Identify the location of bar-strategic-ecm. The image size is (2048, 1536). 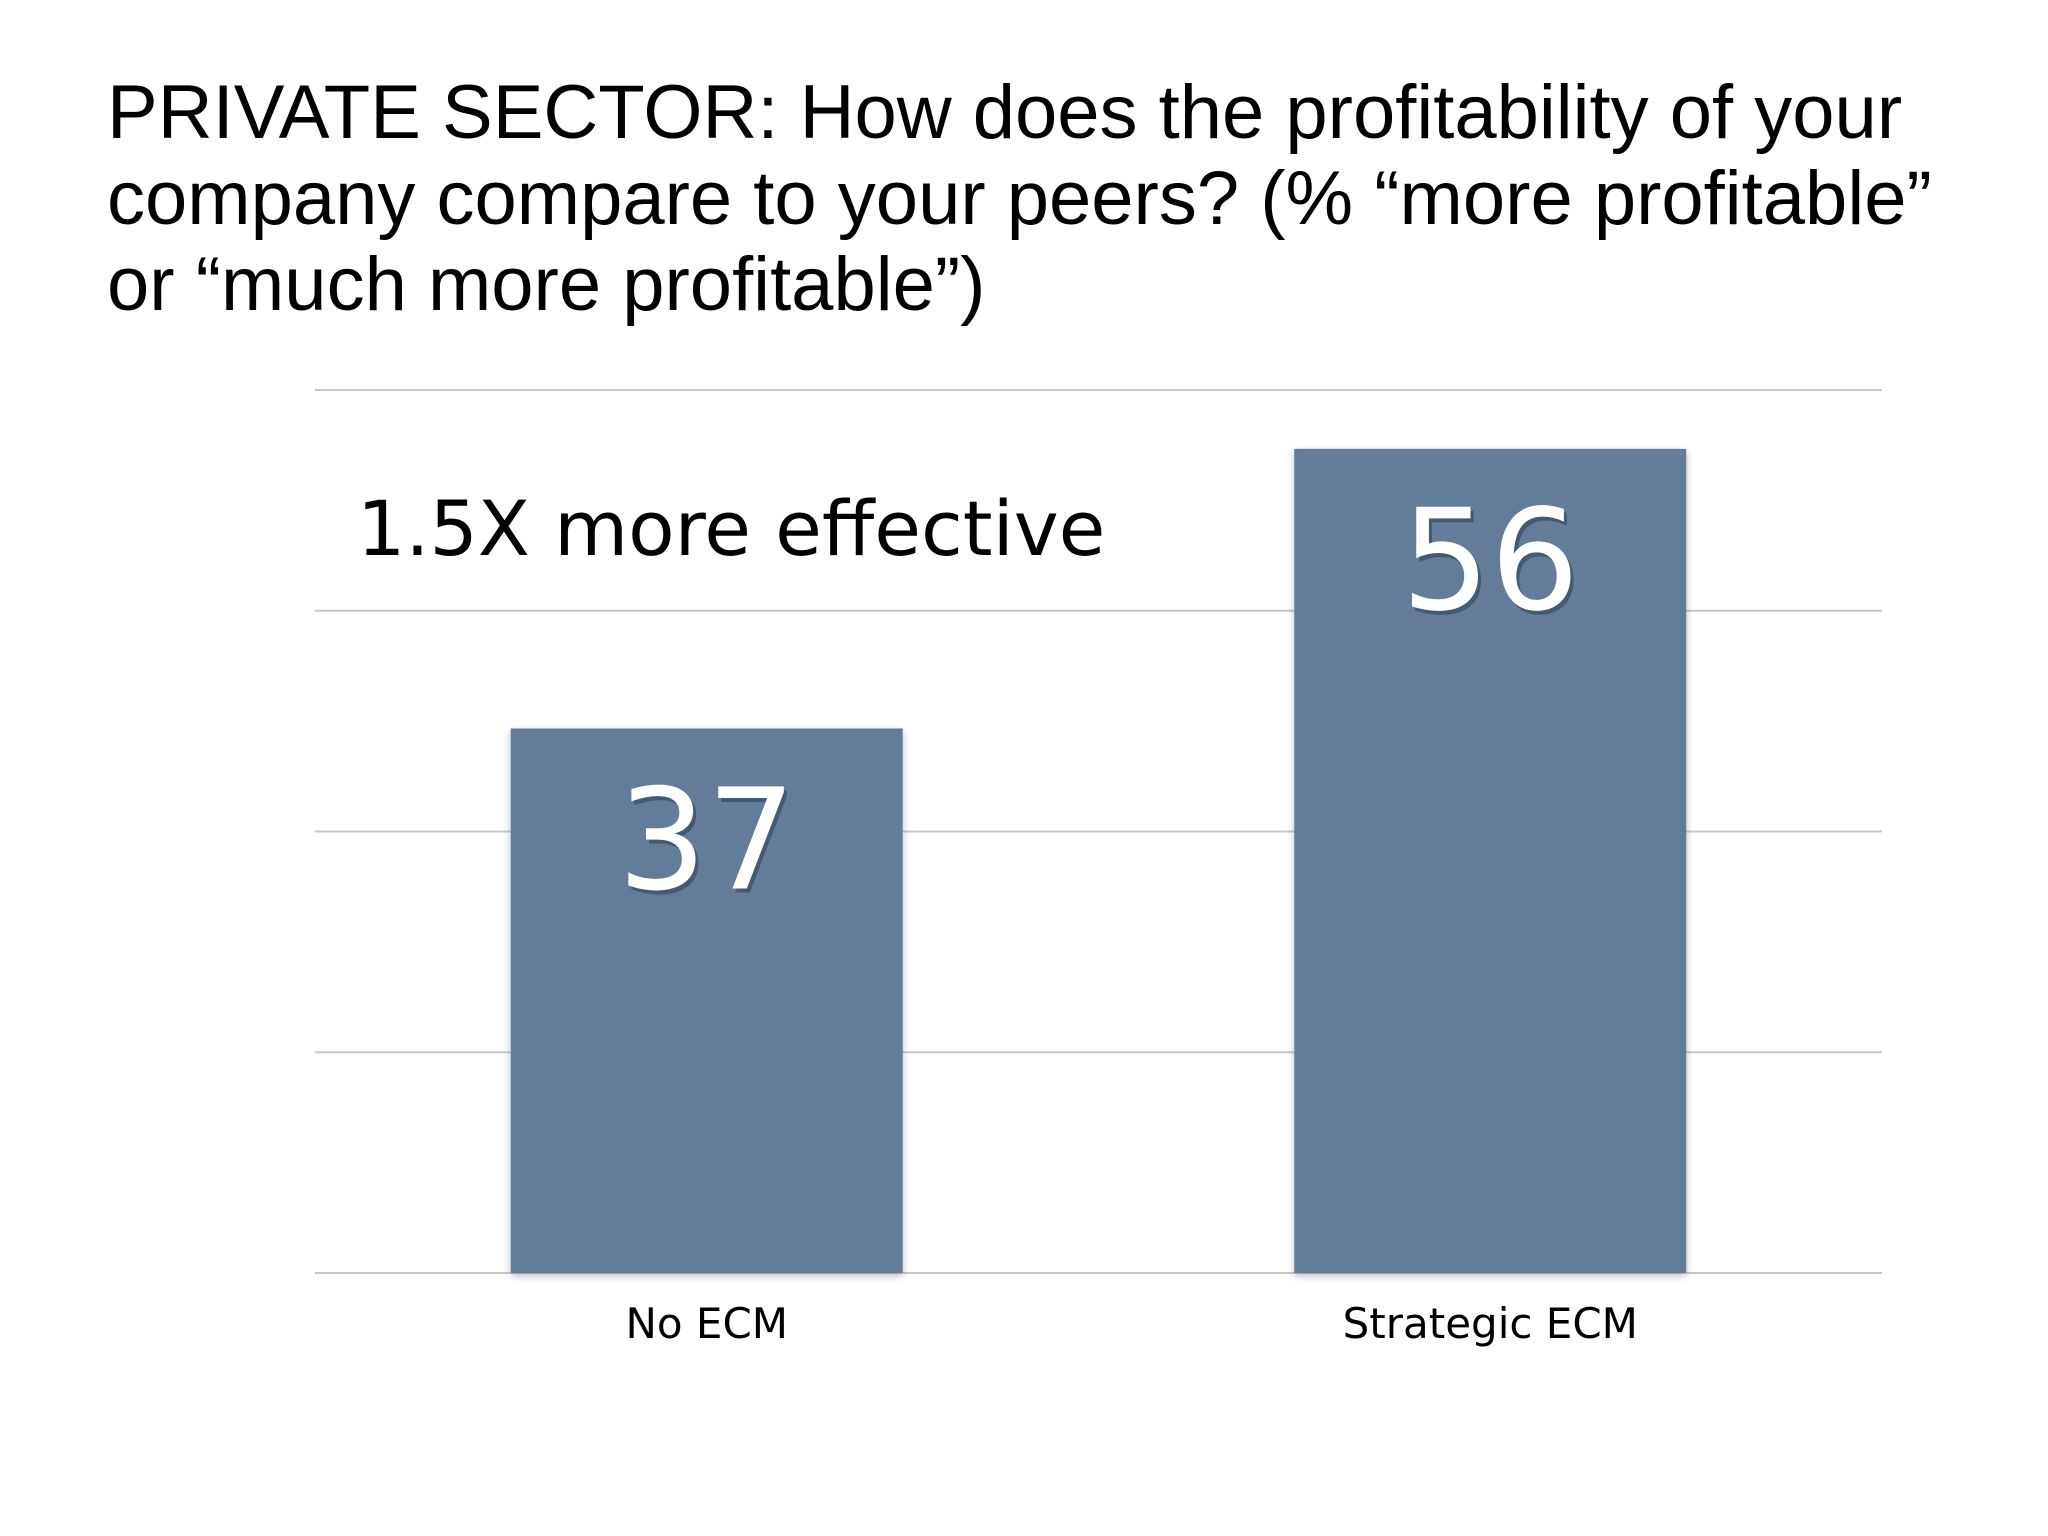
(1490, 860).